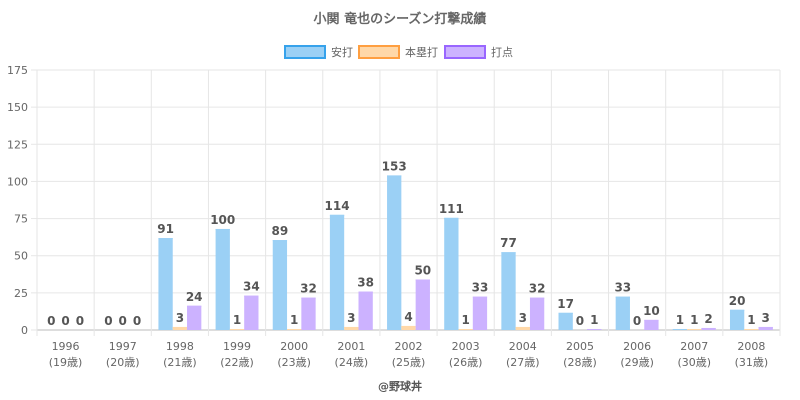 The width and height of the screenshot is (800, 400). What do you see at coordinates (66, 346) in the screenshot?
I see `x-tick-label: 1996` at bounding box center [66, 346].